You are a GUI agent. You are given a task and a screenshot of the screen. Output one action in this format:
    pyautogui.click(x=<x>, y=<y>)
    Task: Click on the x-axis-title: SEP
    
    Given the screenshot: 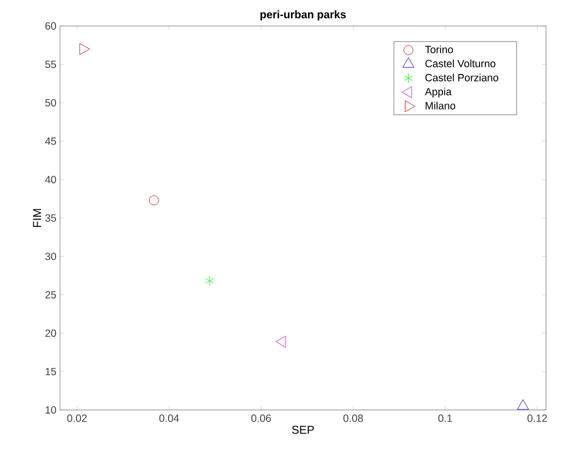 What is the action you would take?
    pyautogui.click(x=303, y=430)
    